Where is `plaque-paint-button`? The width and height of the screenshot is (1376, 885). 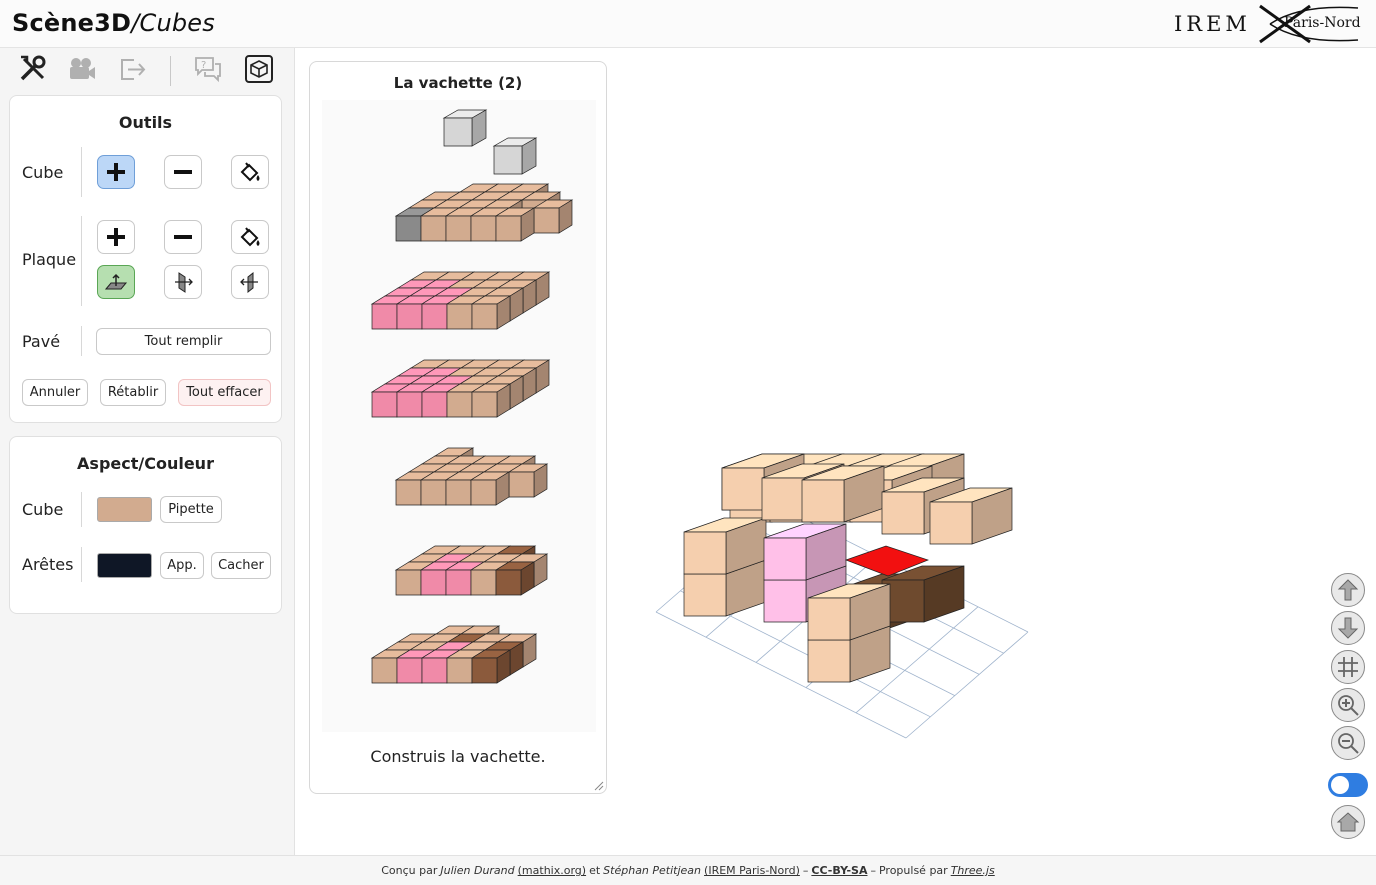 plaque-paint-button is located at coordinates (250, 237).